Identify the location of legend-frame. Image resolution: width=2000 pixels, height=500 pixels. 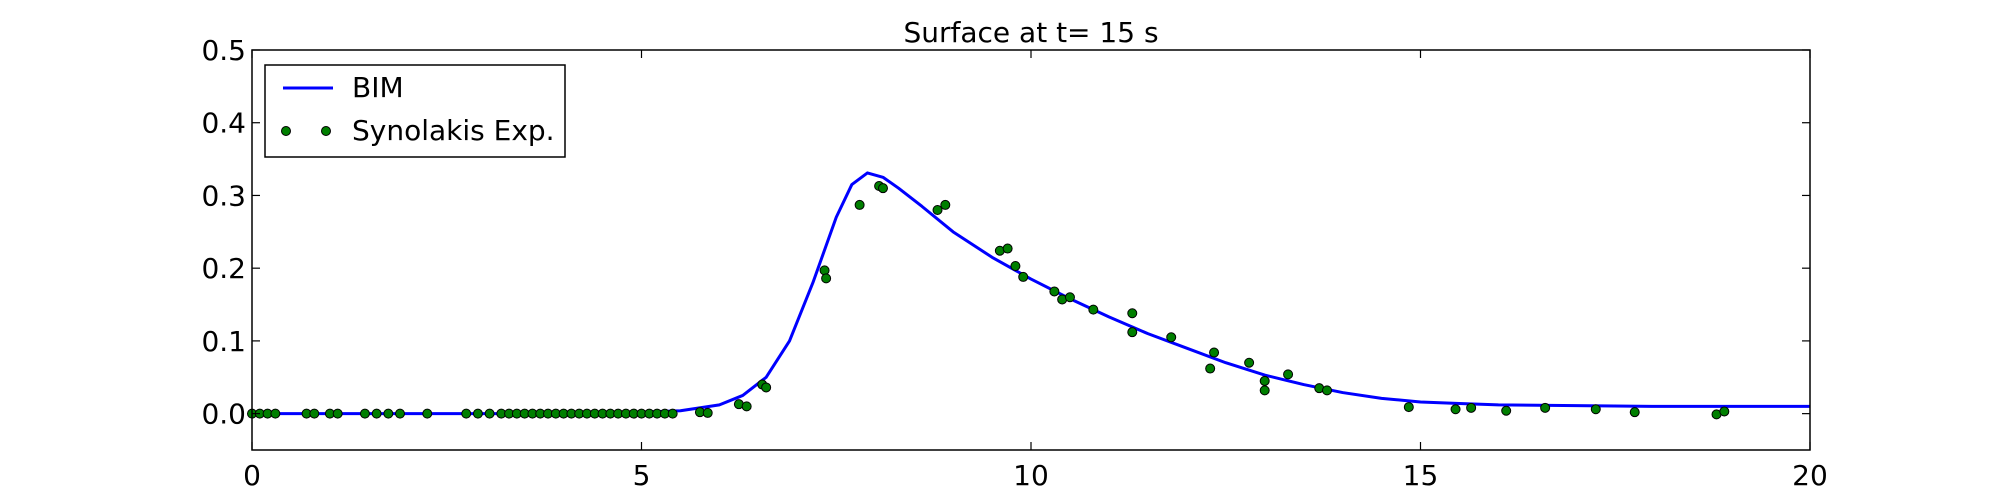
(415, 111).